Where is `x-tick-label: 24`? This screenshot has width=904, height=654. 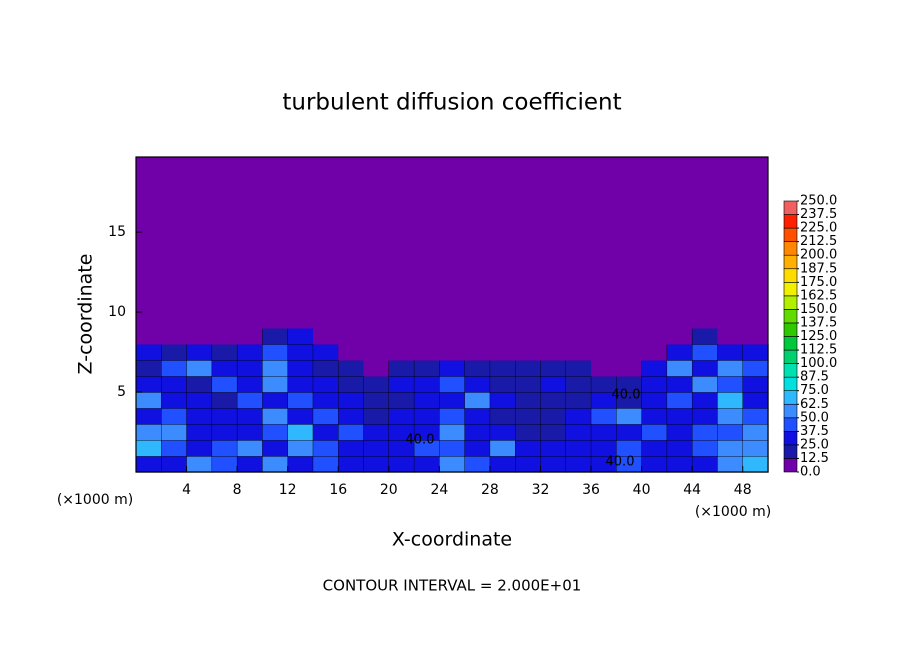
x-tick-label: 24 is located at coordinates (439, 490).